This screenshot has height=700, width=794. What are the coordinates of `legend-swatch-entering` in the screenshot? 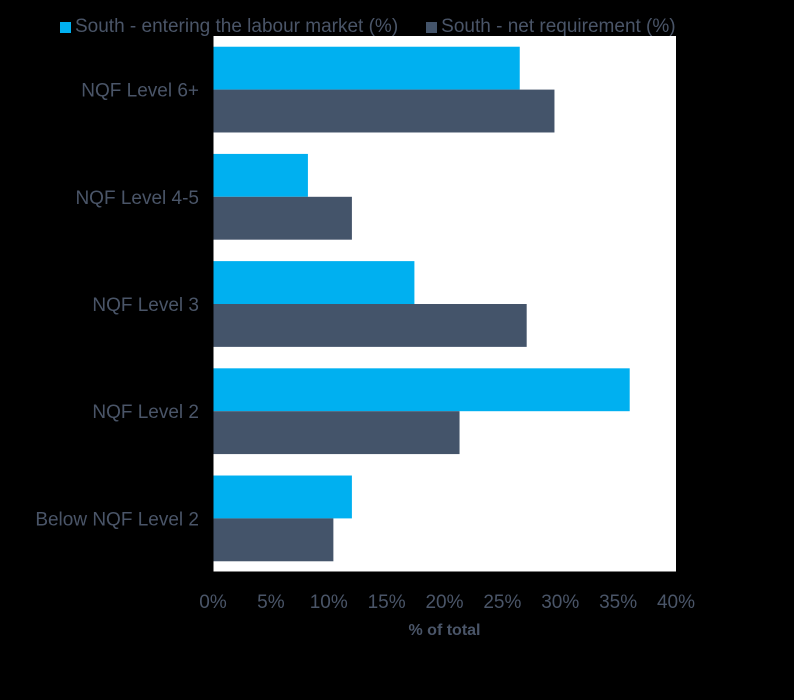 It's located at (65, 27).